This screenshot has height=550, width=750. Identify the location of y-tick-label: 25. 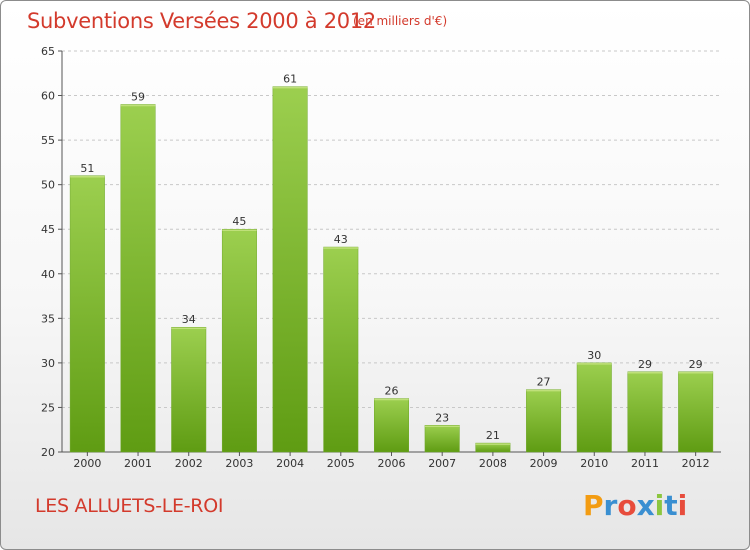
(48, 407).